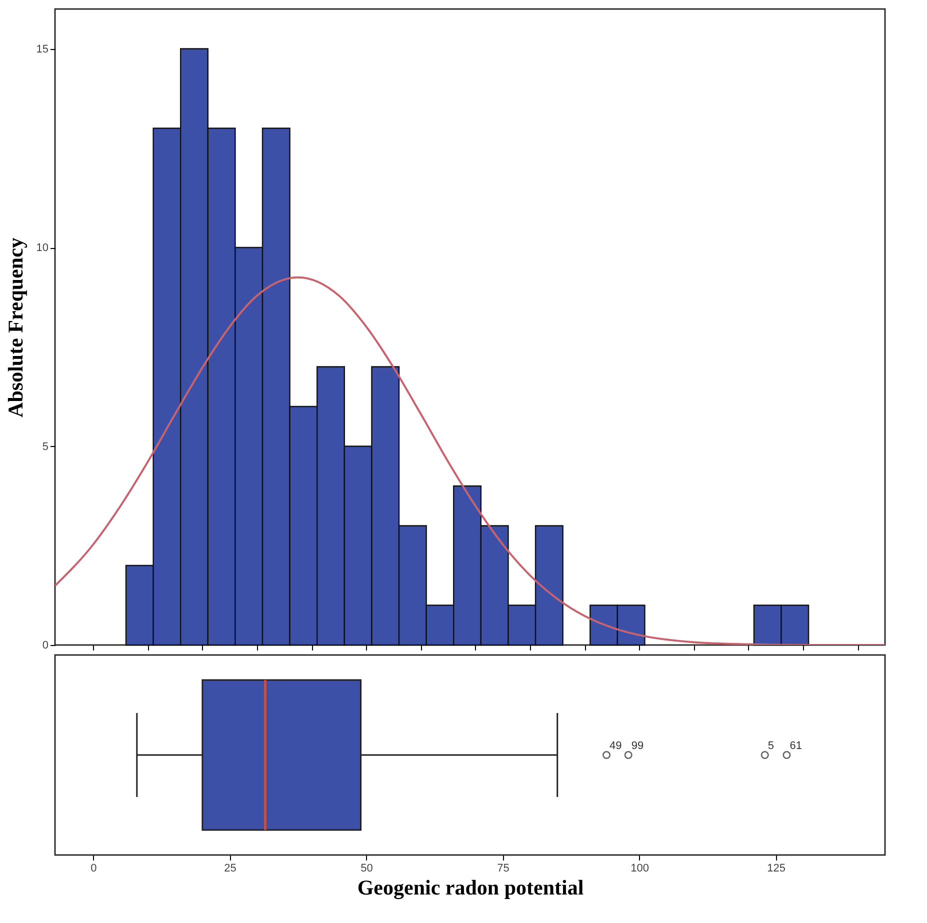  Describe the element at coordinates (637, 746) in the screenshot. I see `annotation: 99` at that location.